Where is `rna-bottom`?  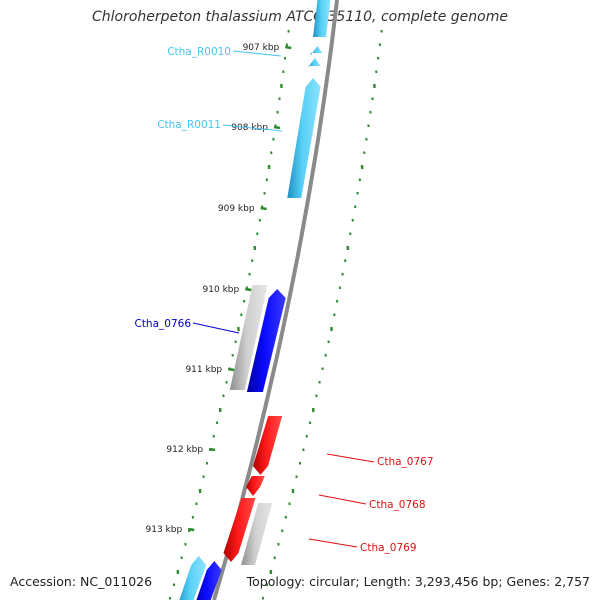 rna-bottom is located at coordinates (191, 578).